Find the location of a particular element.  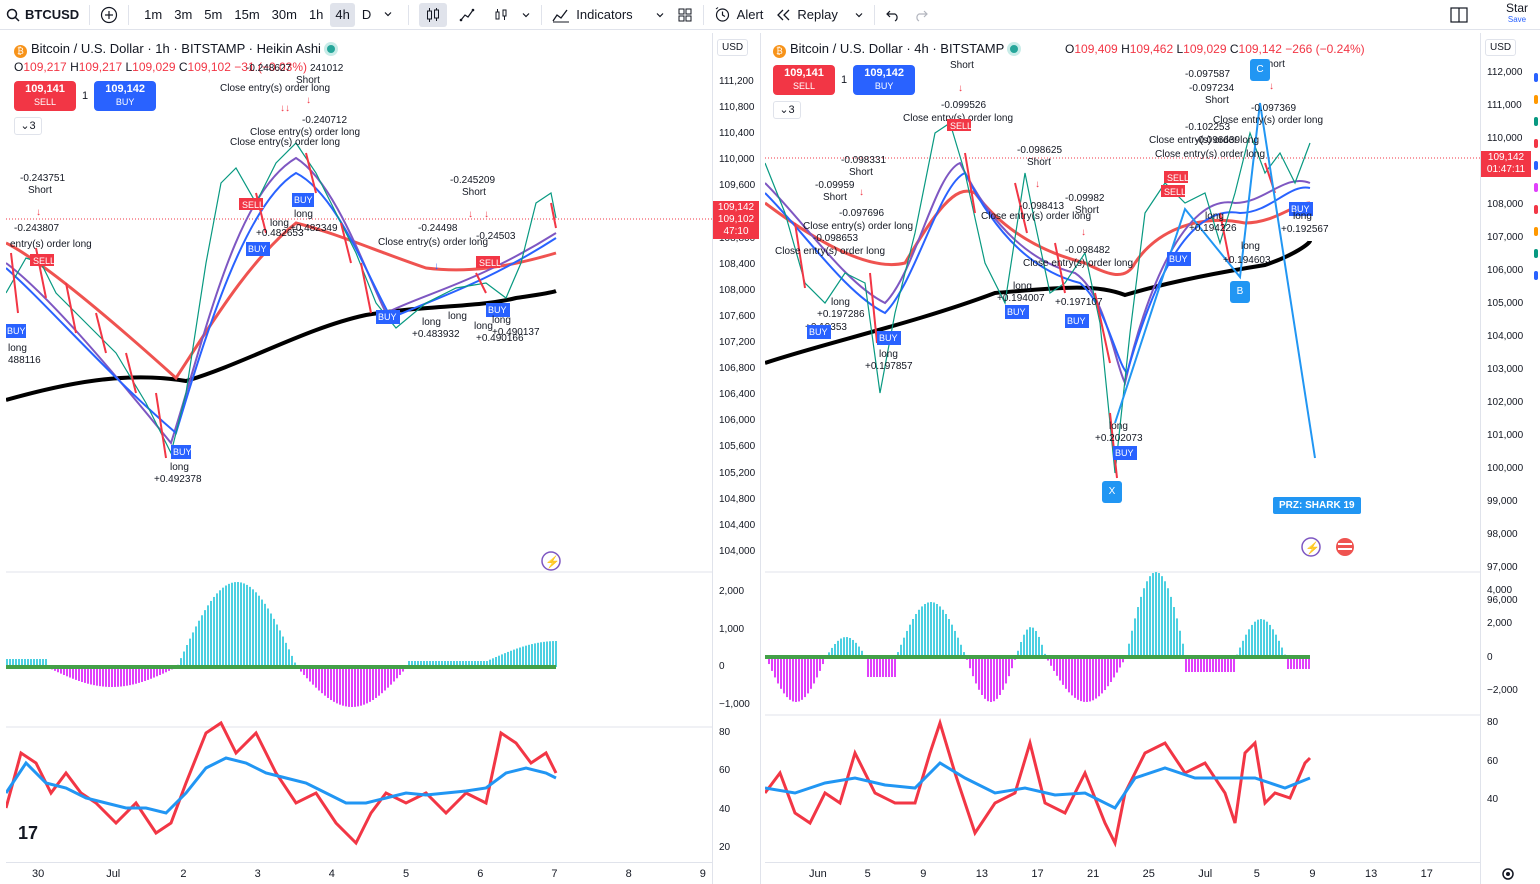

timeframe-5m: 5m is located at coordinates (213, 14).